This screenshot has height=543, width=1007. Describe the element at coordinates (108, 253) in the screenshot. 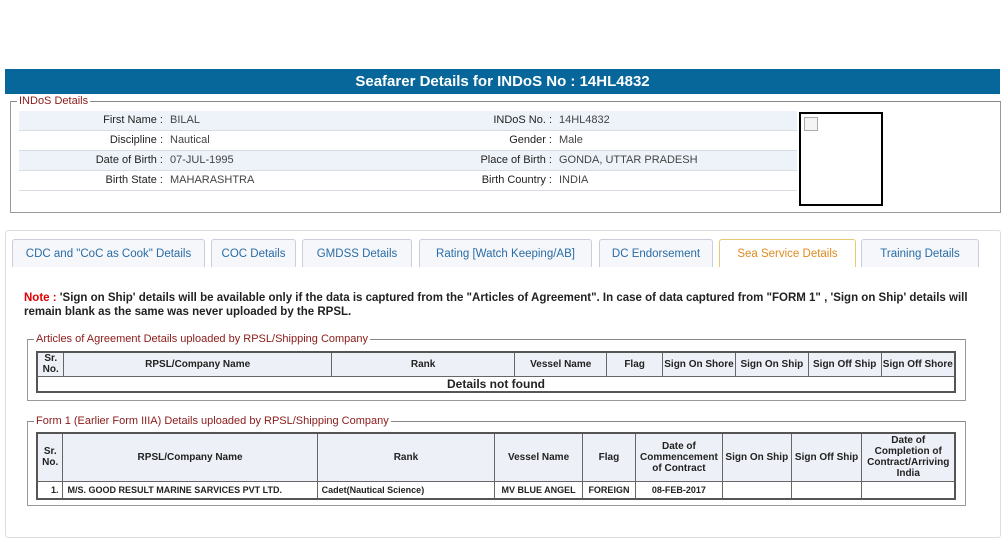

I see `tab-cdc-and-coc-as-cook-details: CDC and "CoC as Cook" Details` at that location.